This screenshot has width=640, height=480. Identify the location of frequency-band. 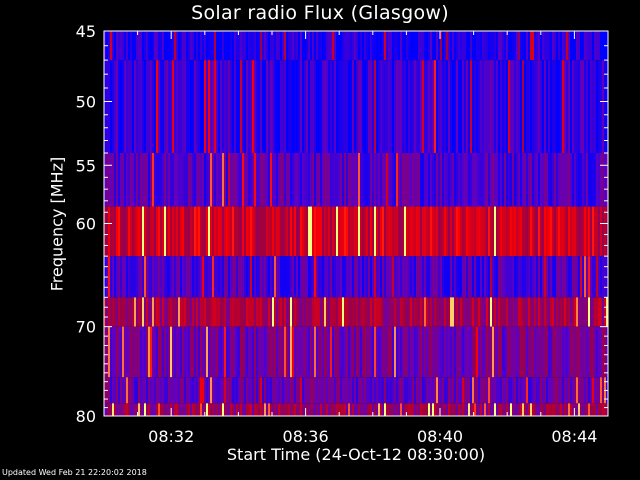
(356, 390).